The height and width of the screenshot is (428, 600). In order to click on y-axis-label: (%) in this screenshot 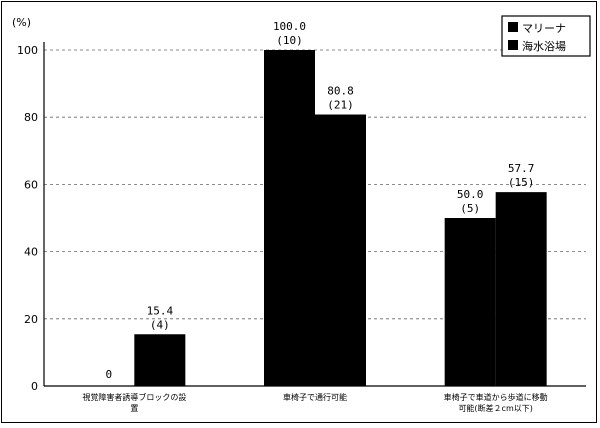, I will do `click(21, 22)`.